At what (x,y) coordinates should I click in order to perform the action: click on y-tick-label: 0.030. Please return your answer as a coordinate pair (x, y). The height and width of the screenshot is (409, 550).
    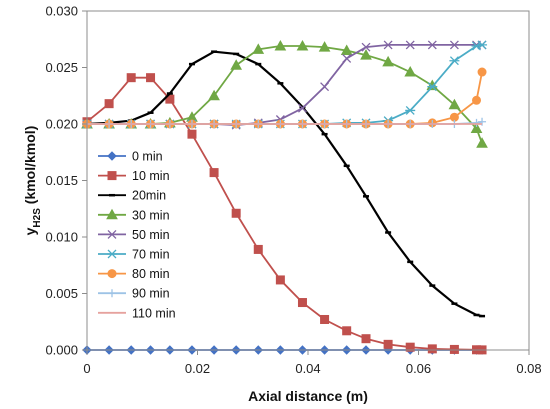
    Looking at the image, I should click on (61, 11).